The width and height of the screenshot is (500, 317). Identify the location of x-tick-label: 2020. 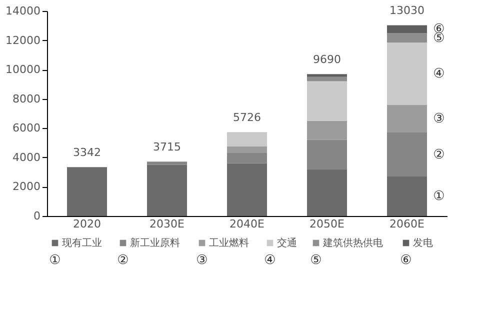
(87, 224).